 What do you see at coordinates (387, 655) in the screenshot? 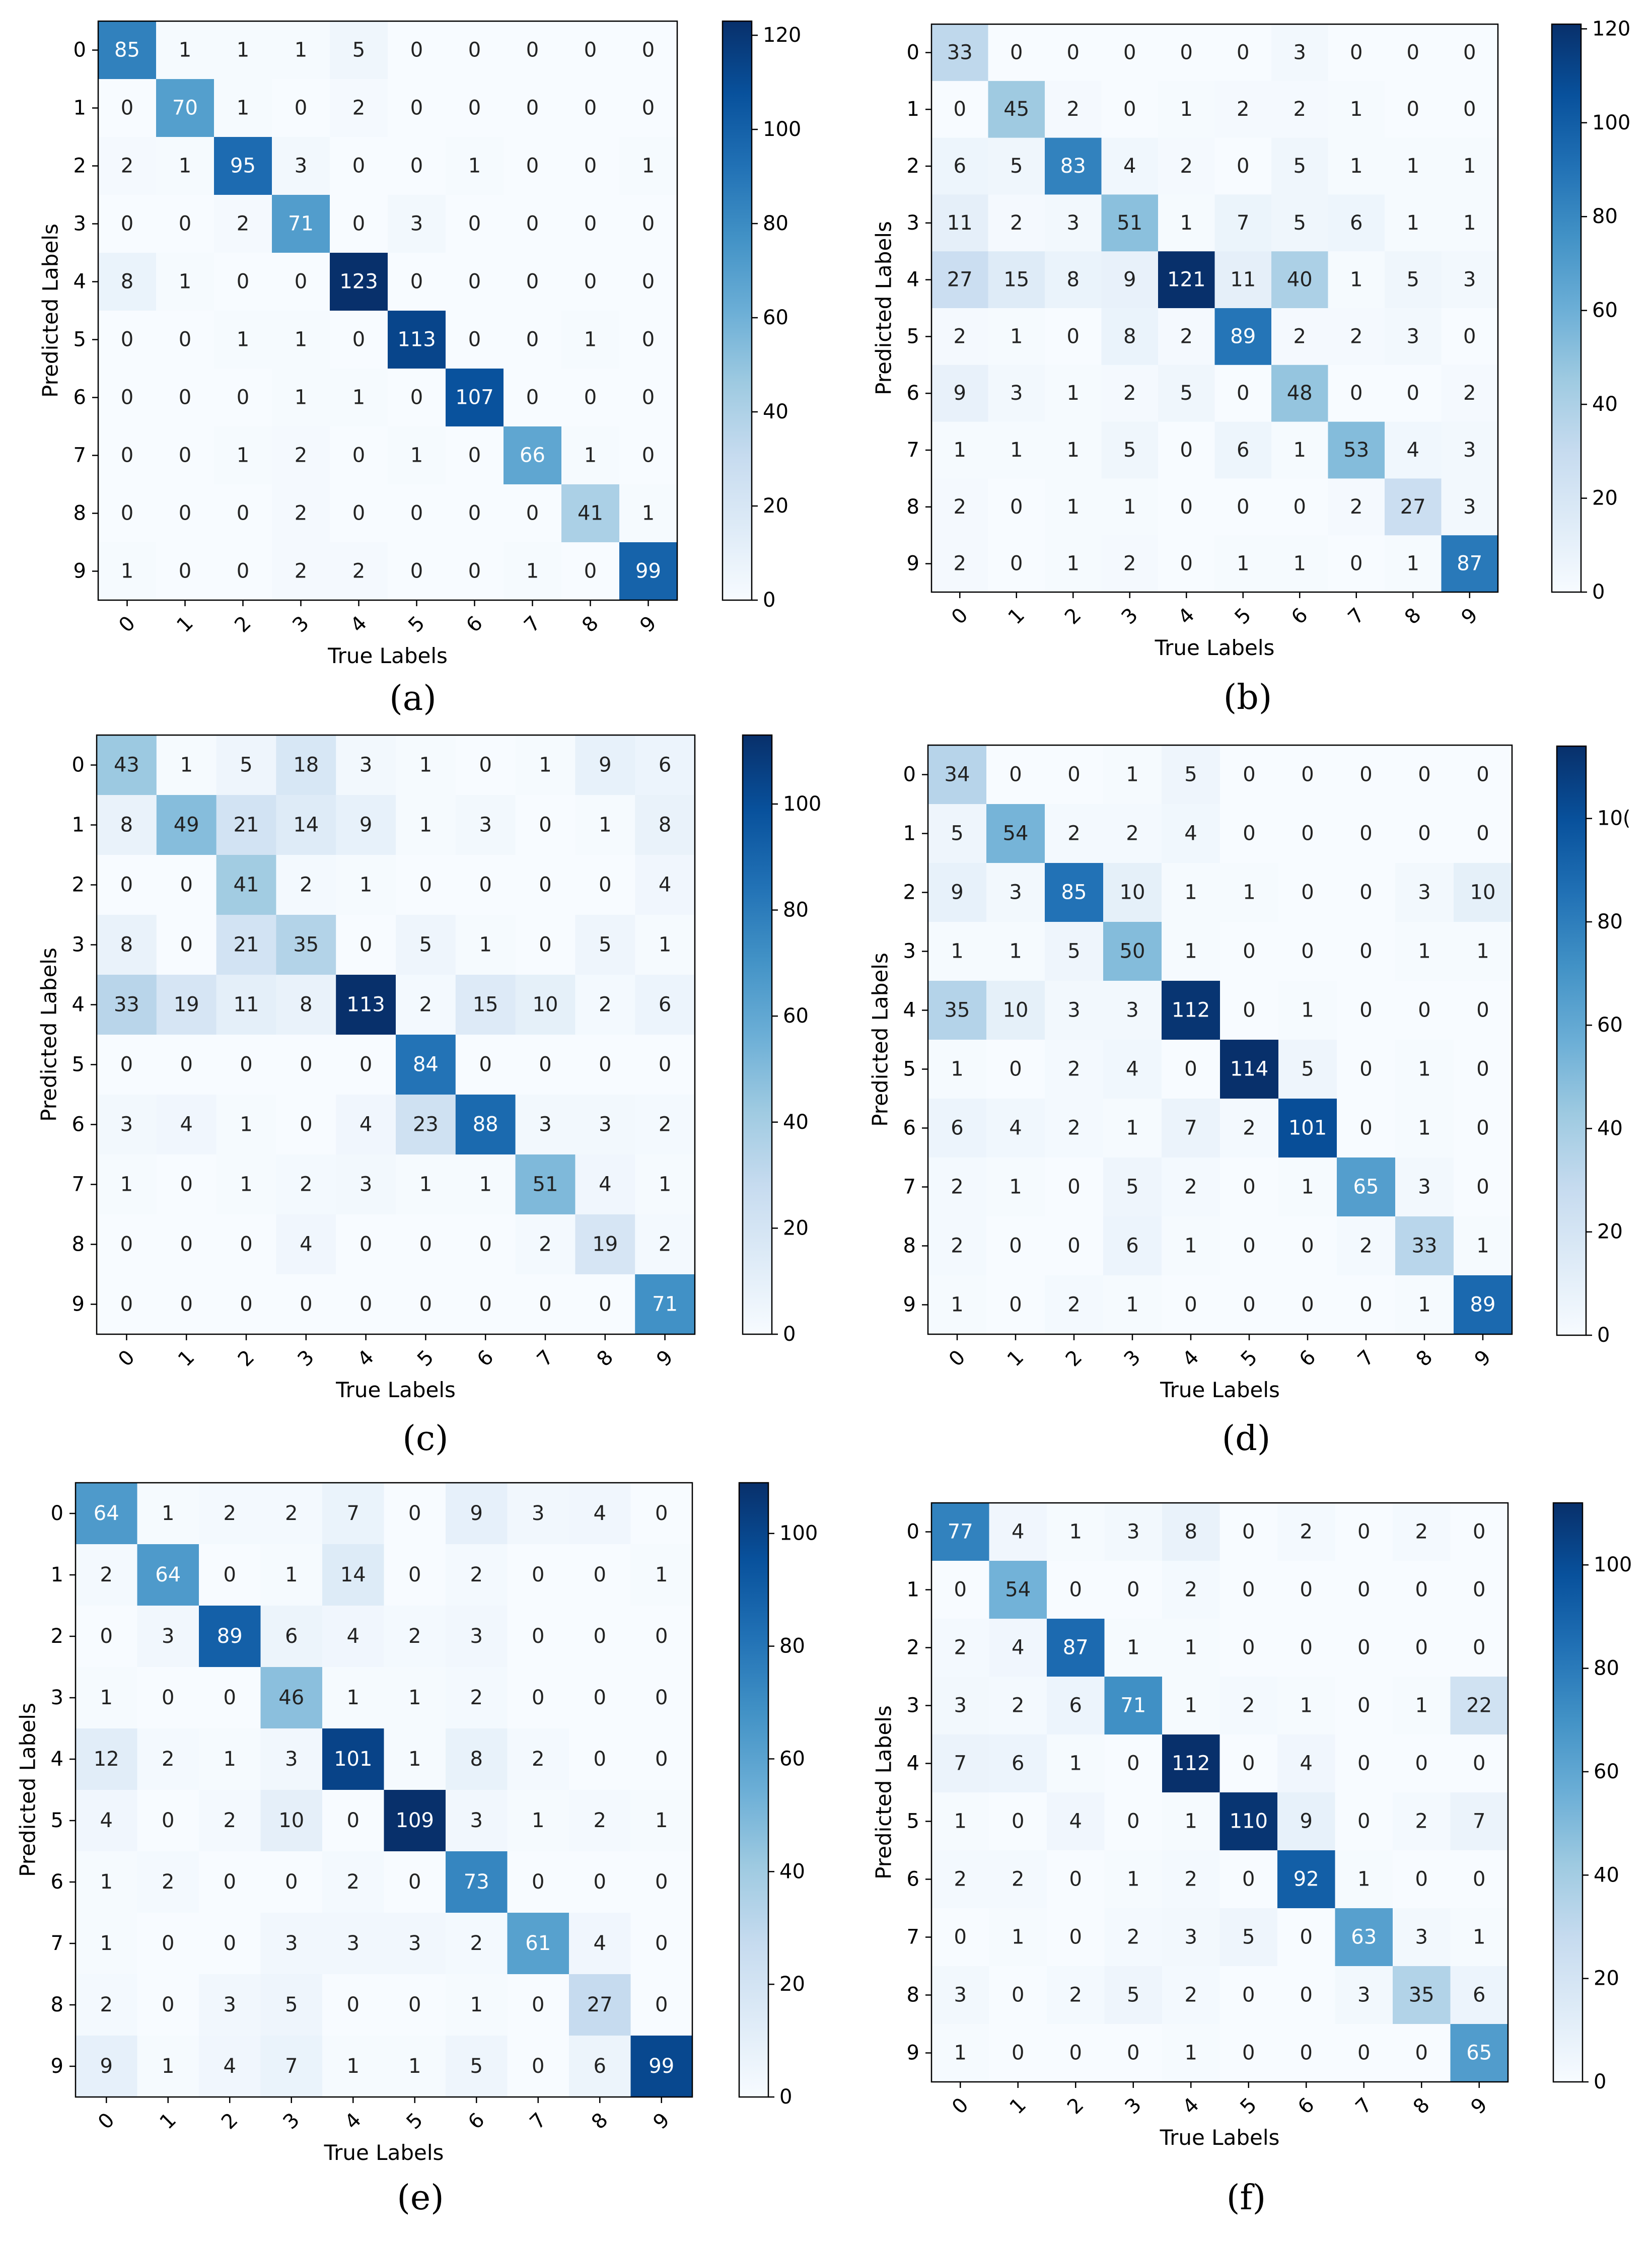
I see `x-axis-title: True Labels` at bounding box center [387, 655].